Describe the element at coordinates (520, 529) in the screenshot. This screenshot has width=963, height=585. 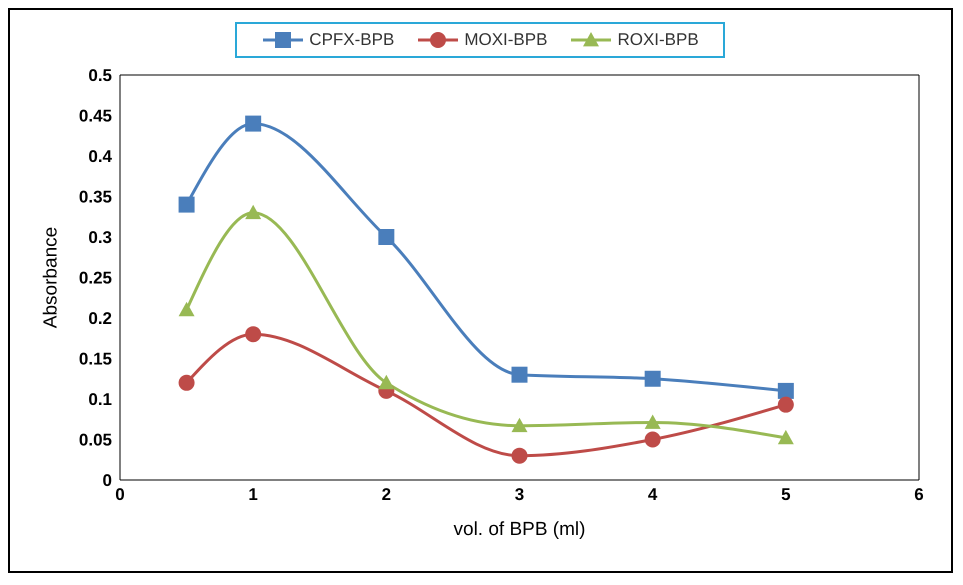
I see `x-axis-title: vol. of BPB (ml)` at that location.